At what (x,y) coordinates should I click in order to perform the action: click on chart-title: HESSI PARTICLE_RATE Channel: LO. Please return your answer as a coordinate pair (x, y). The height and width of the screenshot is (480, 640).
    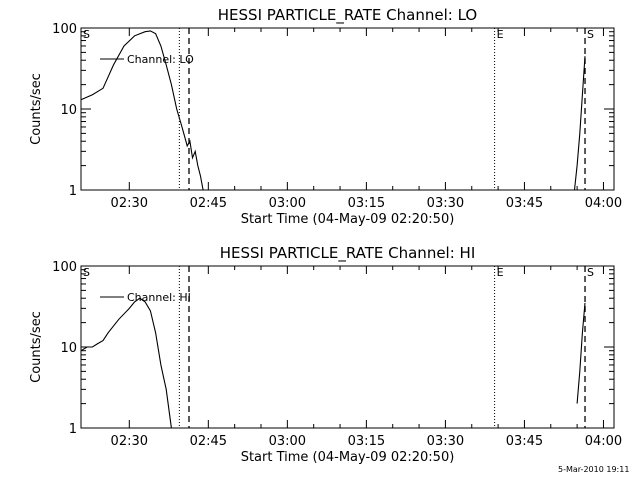
    Looking at the image, I should click on (347, 15).